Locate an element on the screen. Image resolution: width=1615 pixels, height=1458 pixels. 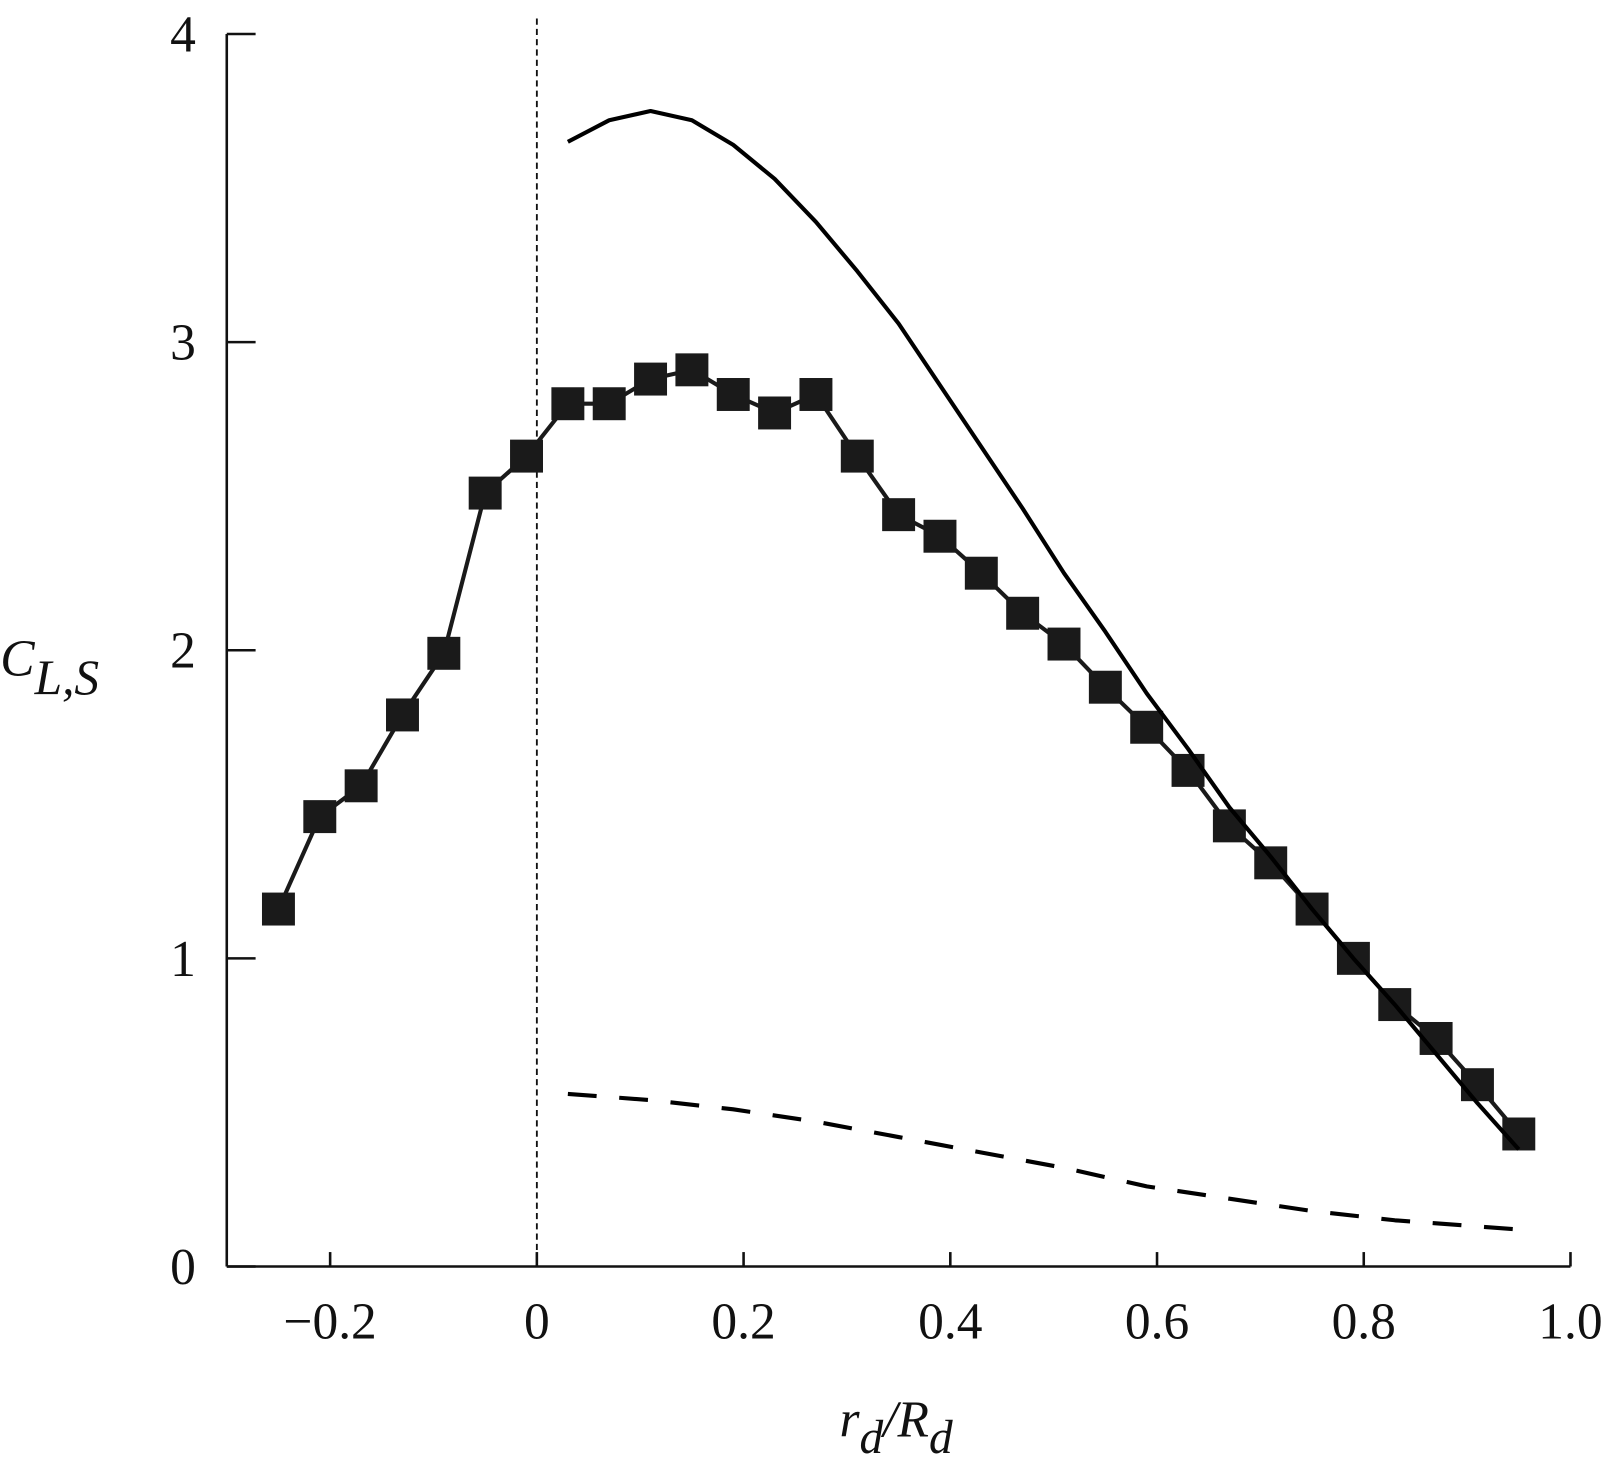
y-tick-label: 2 is located at coordinates (183, 651).